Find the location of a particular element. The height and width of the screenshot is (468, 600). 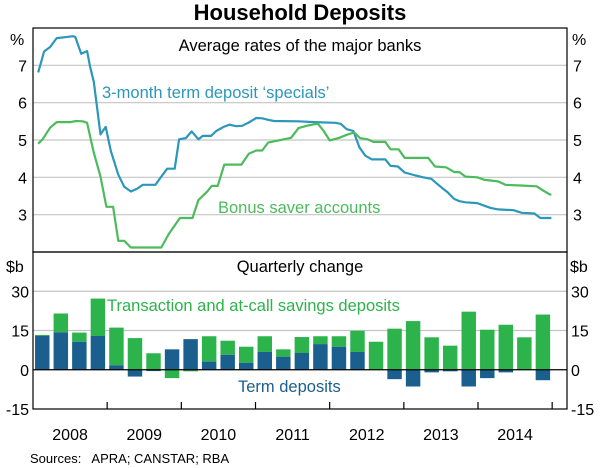

x-tick-label: 2008 is located at coordinates (70, 435).